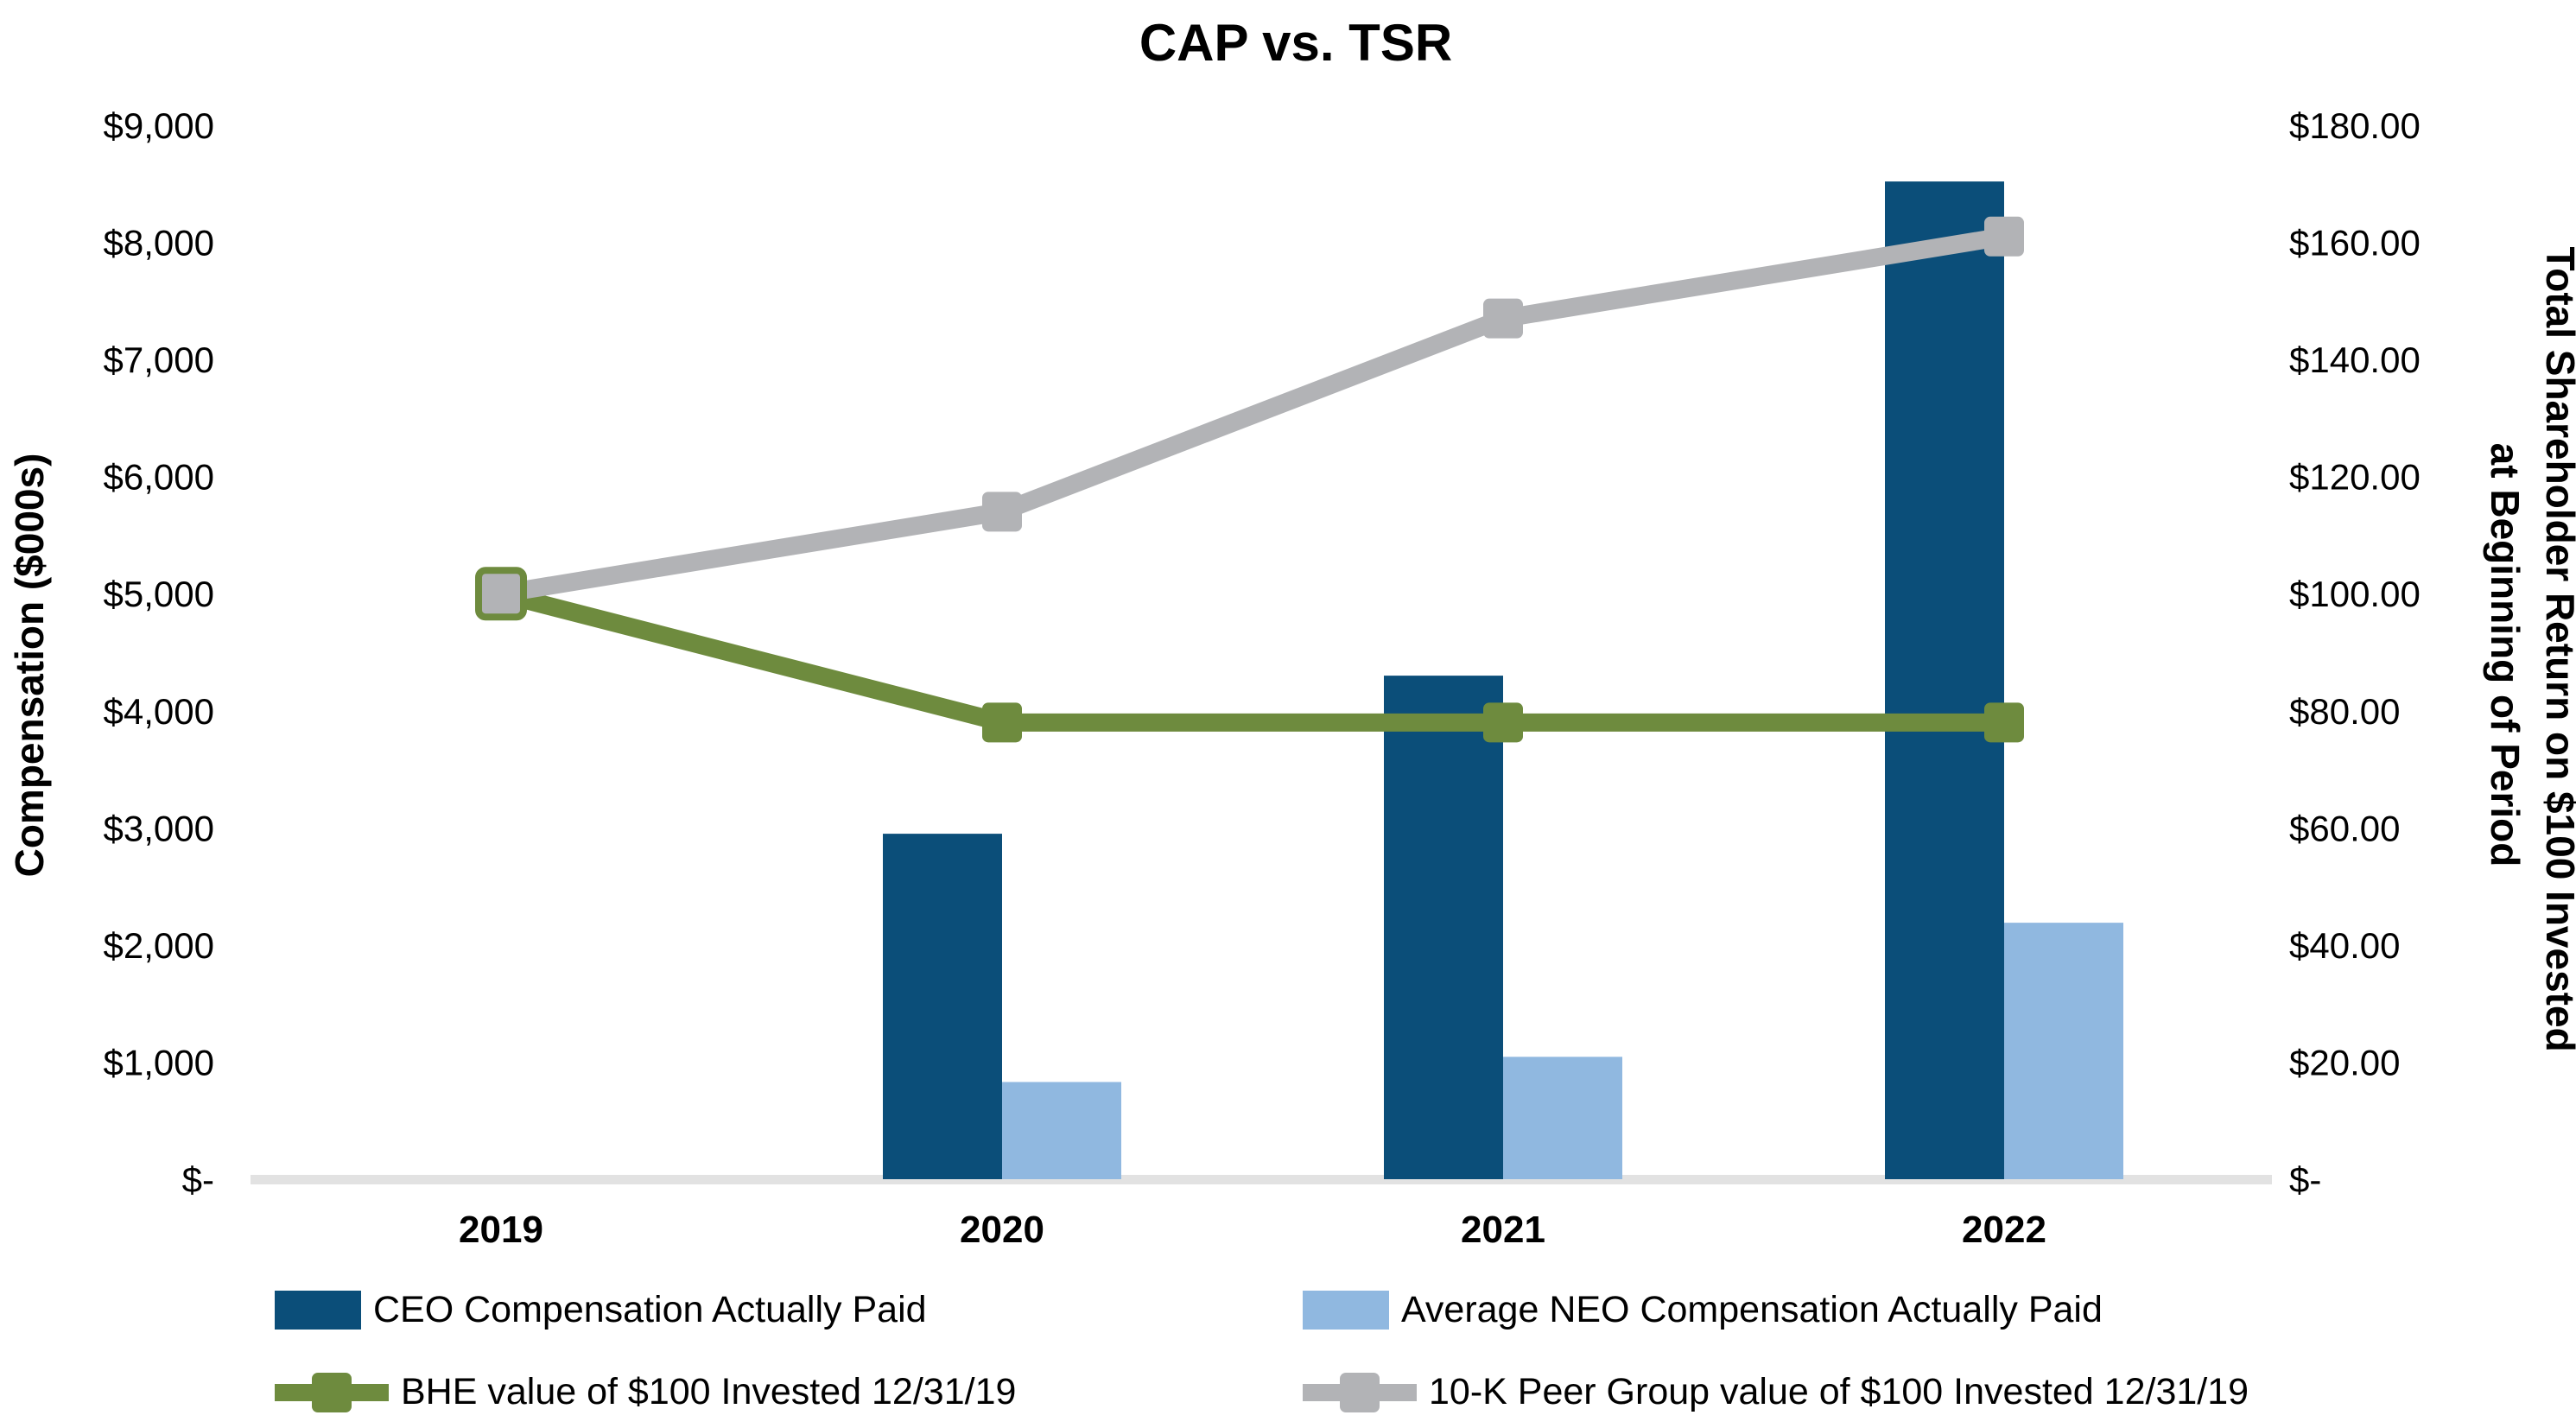 The height and width of the screenshot is (1428, 2576). What do you see at coordinates (2063, 1051) in the screenshot?
I see `bar-neo-2022` at bounding box center [2063, 1051].